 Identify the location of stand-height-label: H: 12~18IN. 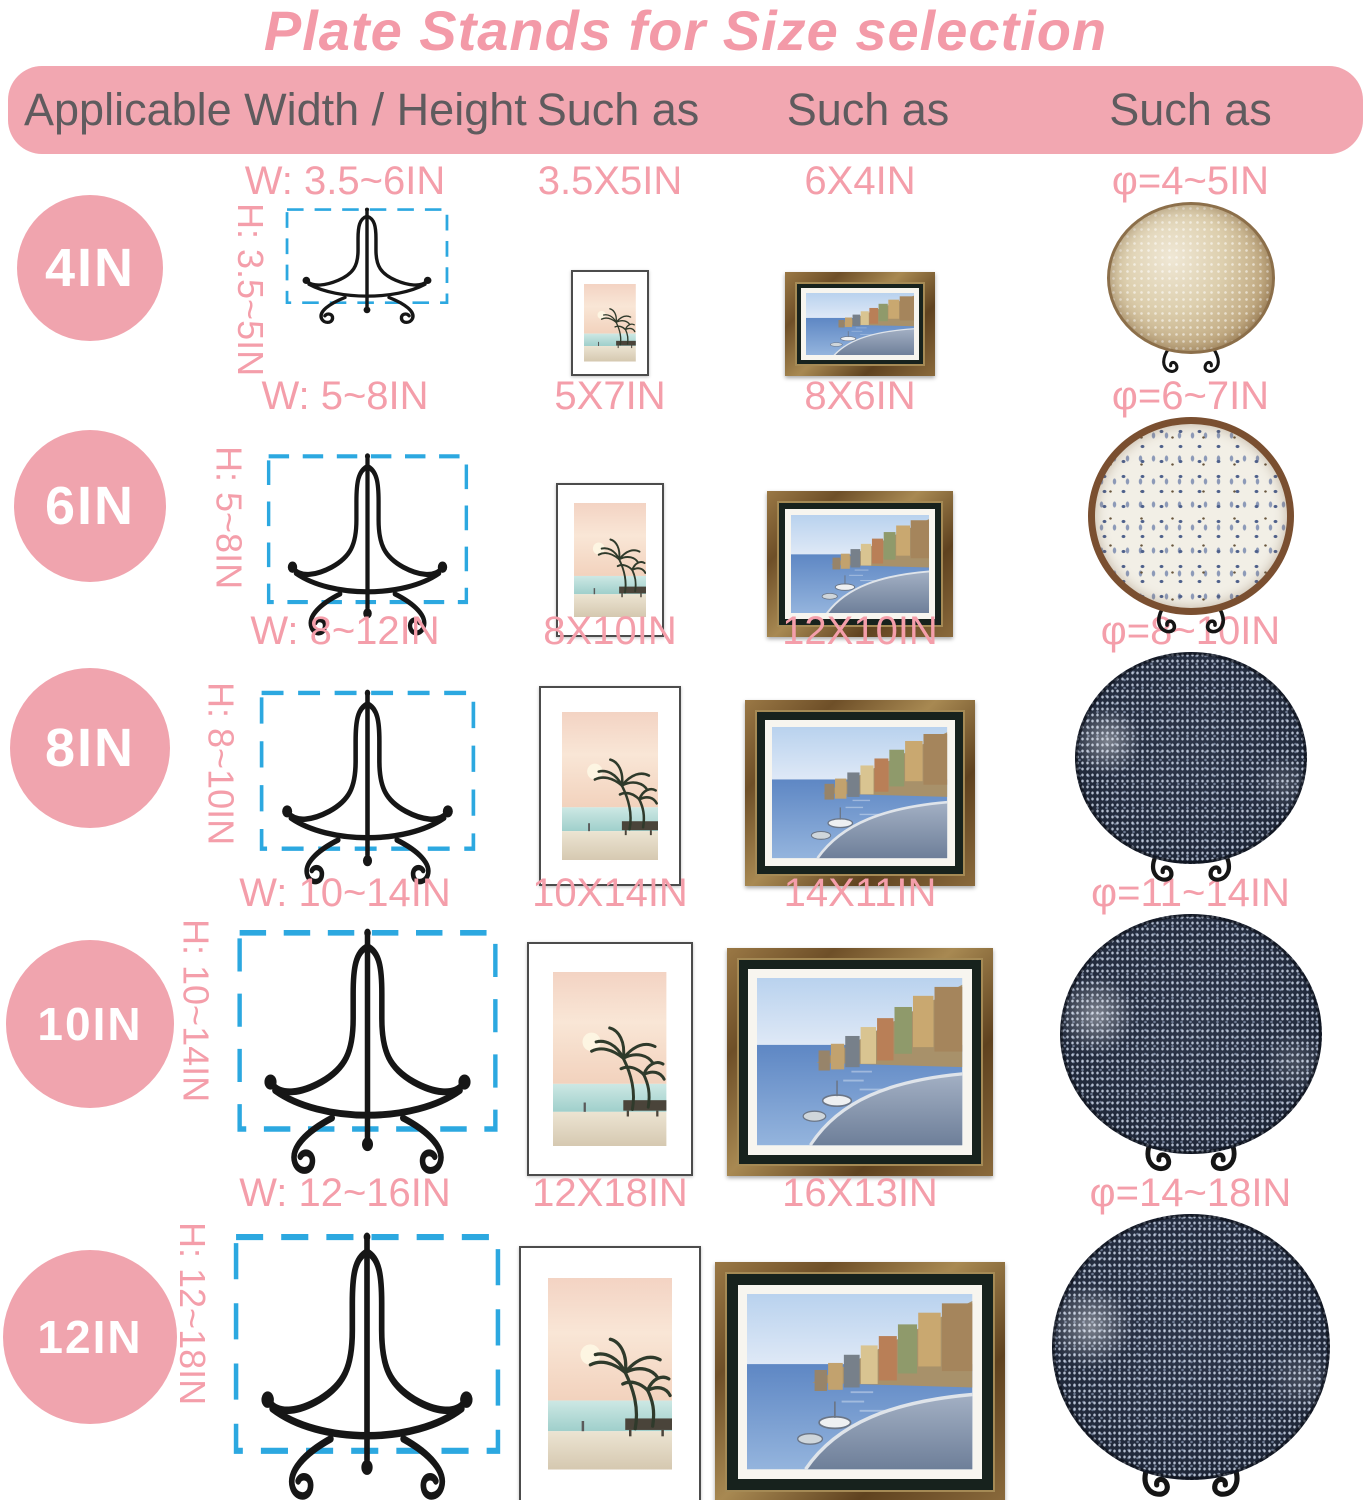
(192, 1314).